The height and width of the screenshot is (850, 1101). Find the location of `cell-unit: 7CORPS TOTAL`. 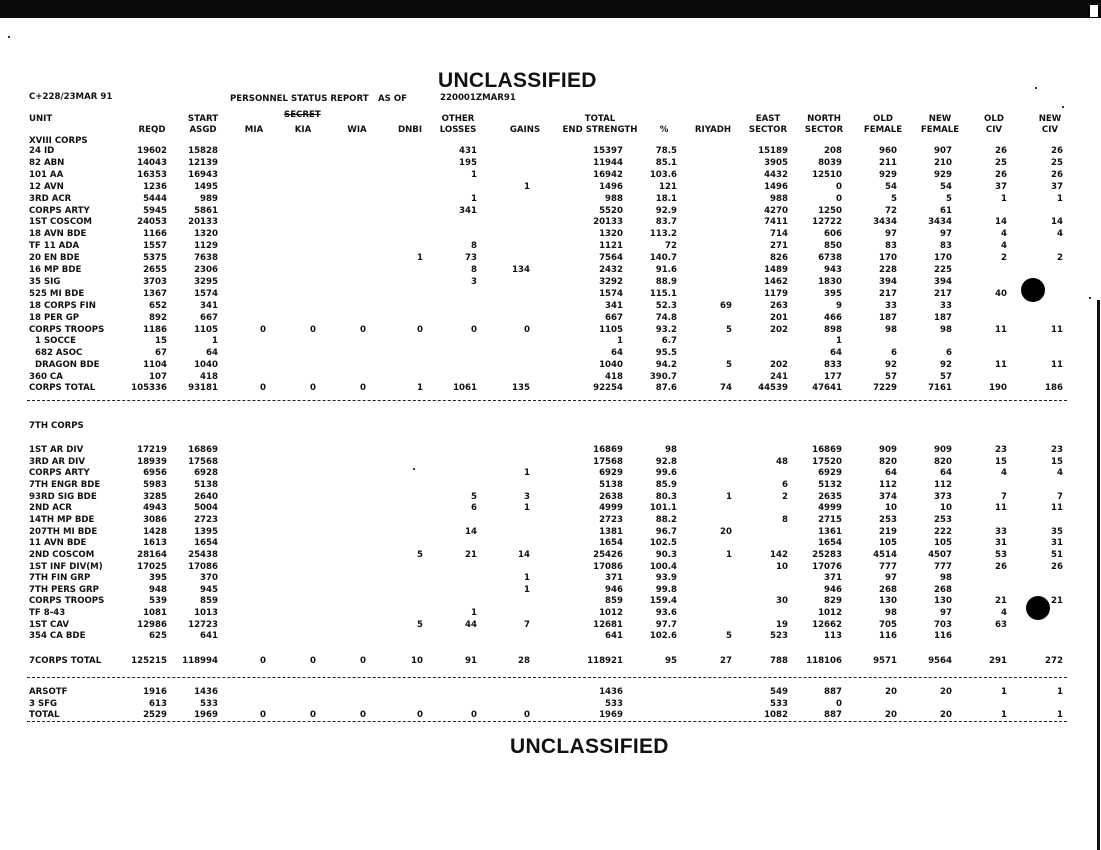

cell-unit: 7CORPS TOTAL is located at coordinates (65, 661).